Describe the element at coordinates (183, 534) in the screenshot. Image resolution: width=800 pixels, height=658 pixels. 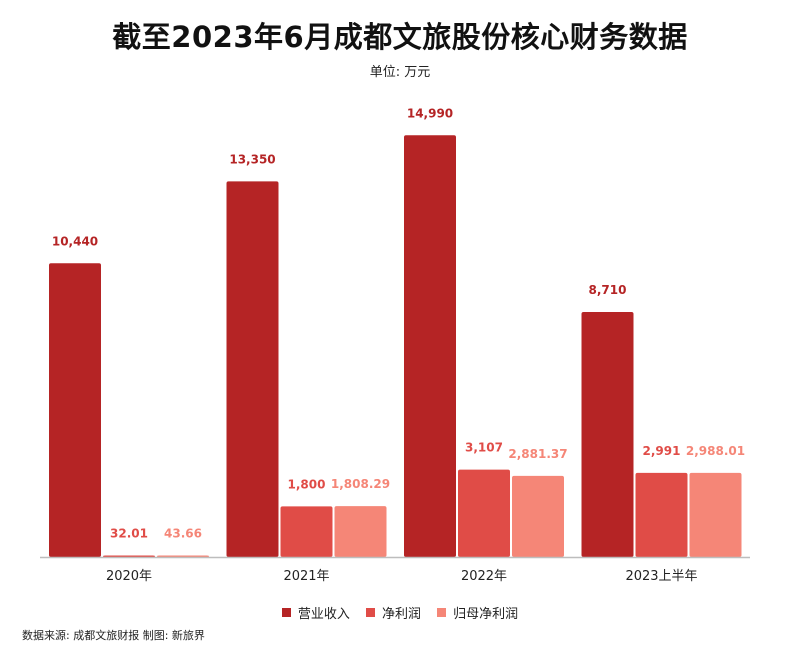
I see `data-label-parent-net-profit-1: 43.66` at that location.